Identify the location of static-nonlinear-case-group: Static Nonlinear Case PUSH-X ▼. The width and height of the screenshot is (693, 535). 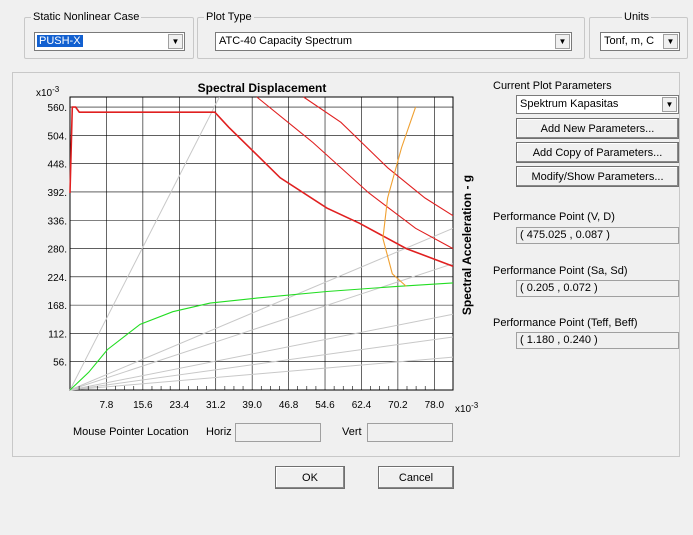
(109, 35).